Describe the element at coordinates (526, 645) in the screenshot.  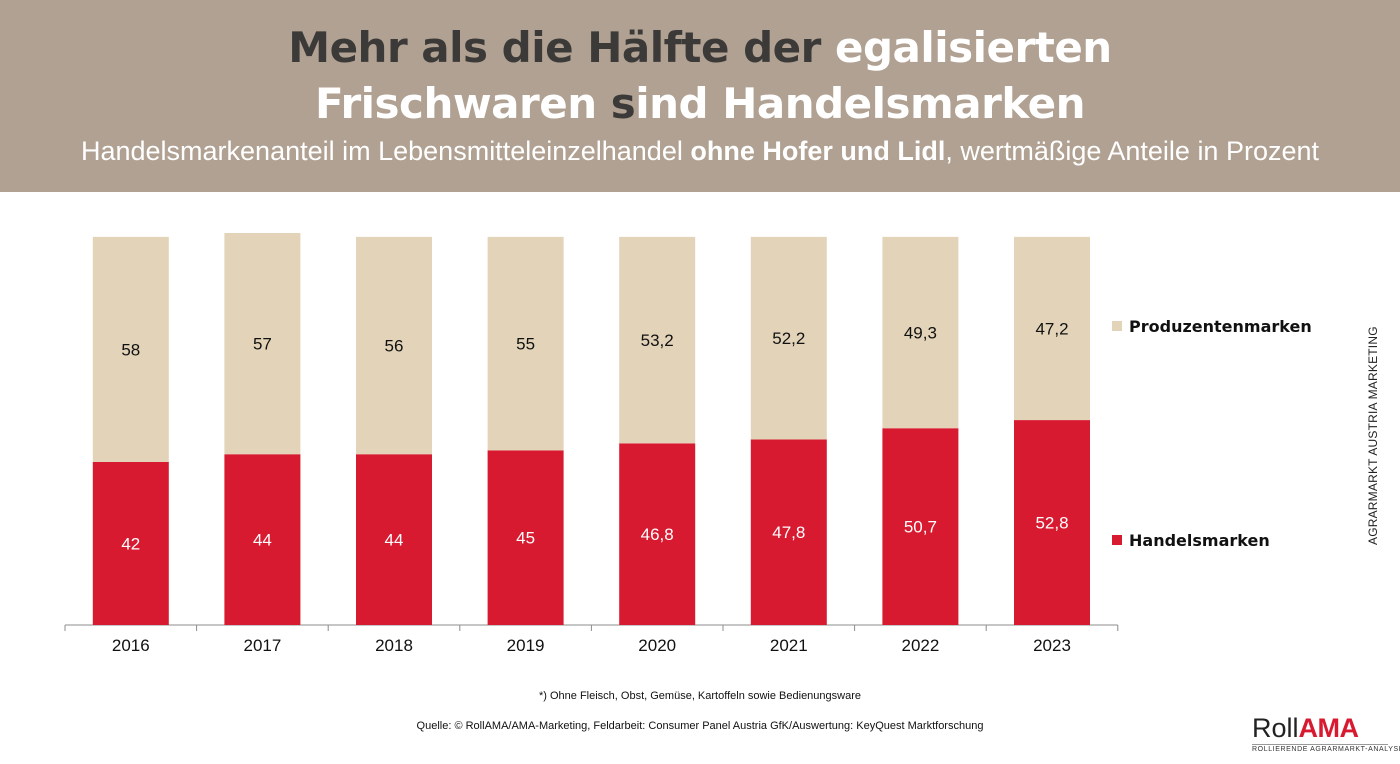
I see `x-tick-label-2019: 2019` at that location.